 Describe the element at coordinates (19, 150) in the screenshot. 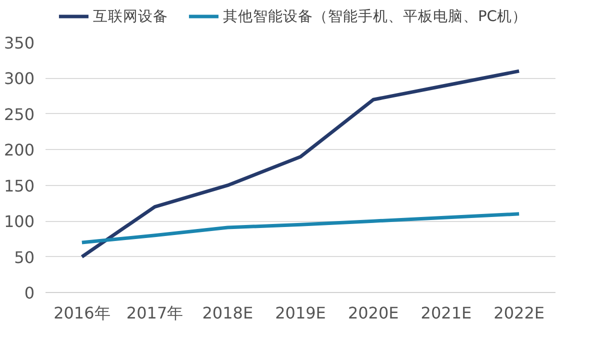

I see `y-tick-label: 200` at that location.